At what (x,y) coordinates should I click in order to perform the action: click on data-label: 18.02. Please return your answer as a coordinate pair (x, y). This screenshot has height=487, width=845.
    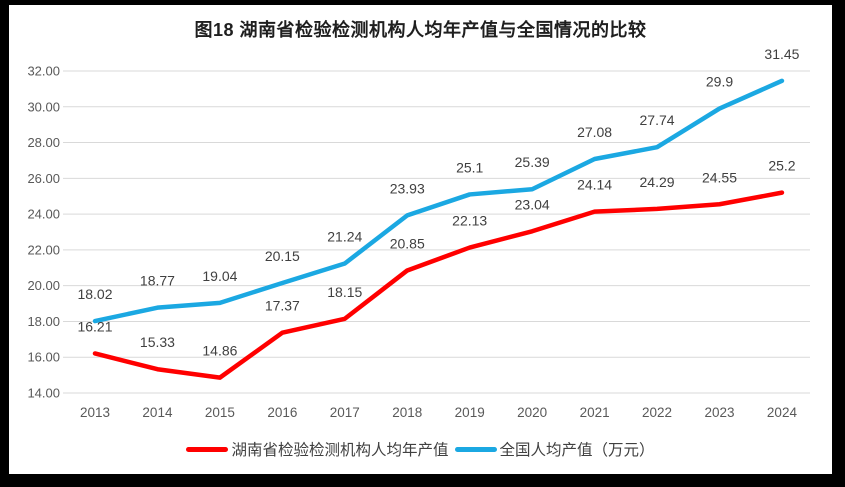
    Looking at the image, I should click on (94, 294).